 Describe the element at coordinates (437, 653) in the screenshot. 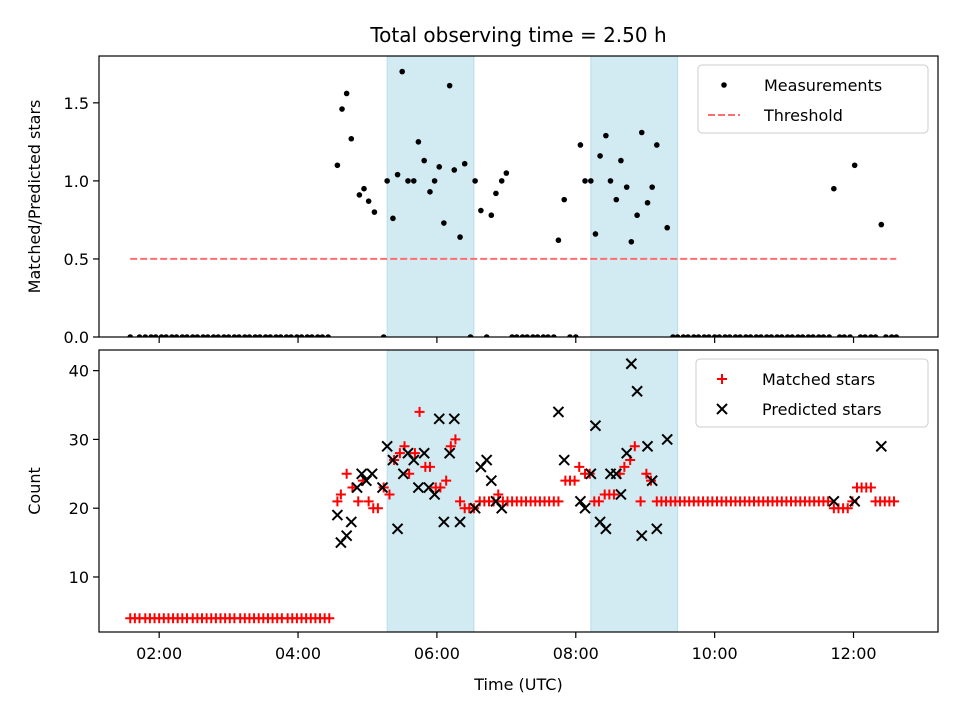

I see `x-tick-label: 06:00` at that location.